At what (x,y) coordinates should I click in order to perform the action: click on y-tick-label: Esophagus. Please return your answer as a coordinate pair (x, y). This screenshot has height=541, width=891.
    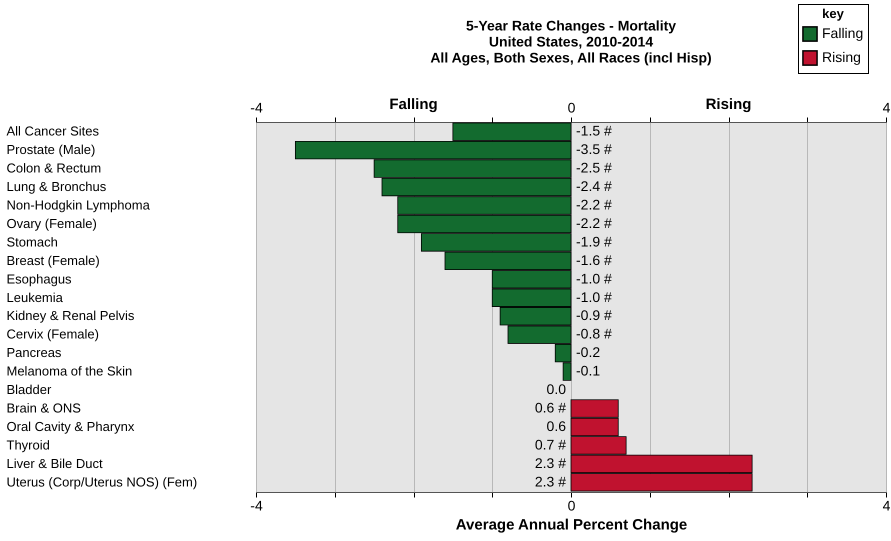
    Looking at the image, I should click on (39, 278).